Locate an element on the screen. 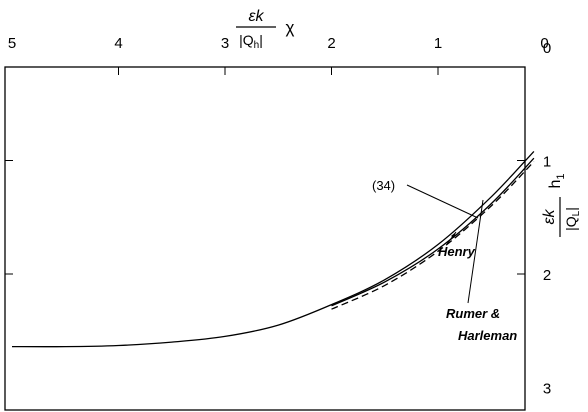 The width and height of the screenshot is (588, 412). x-axis-label-suffix: χ is located at coordinates (290, 27).